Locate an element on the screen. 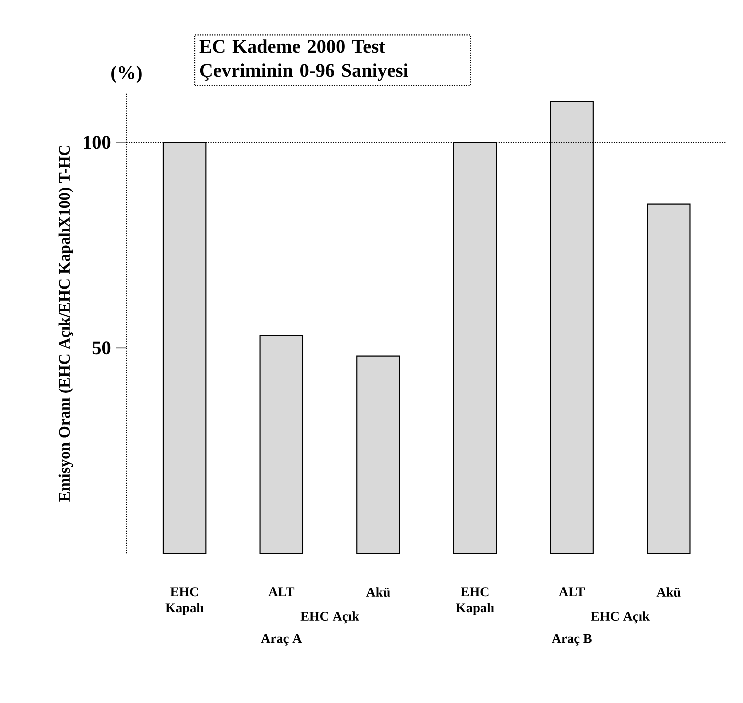 The height and width of the screenshot is (703, 743). text: Araç A is located at coordinates (281, 640).